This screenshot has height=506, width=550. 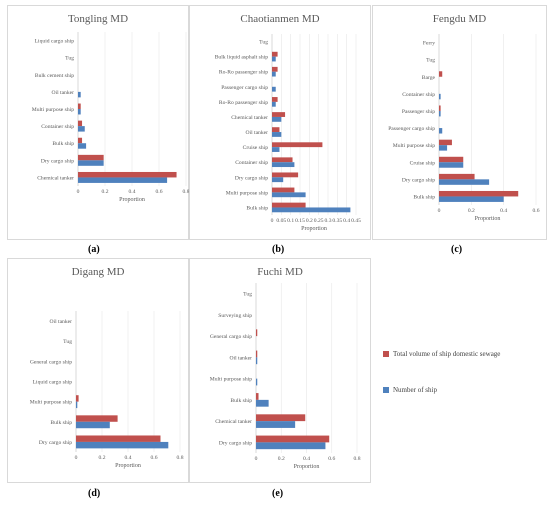 I want to click on category-label: Passenger ship, so click(x=418, y=112).